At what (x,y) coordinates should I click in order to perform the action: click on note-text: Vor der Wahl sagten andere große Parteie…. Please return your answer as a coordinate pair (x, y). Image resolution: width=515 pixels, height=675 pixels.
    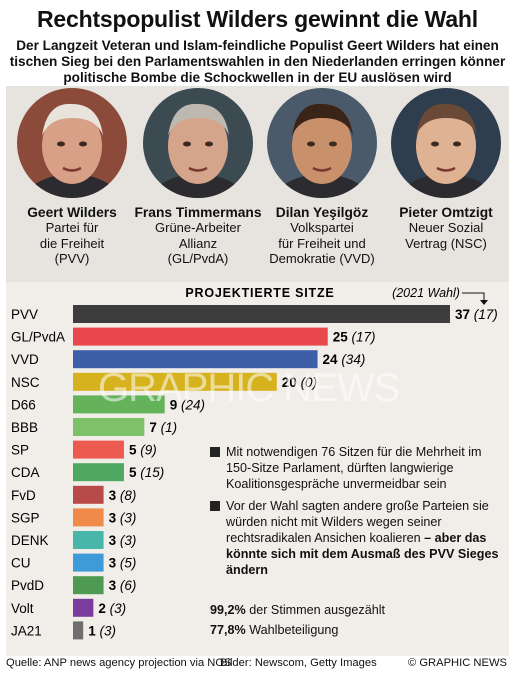
    Looking at the image, I should click on (357, 522).